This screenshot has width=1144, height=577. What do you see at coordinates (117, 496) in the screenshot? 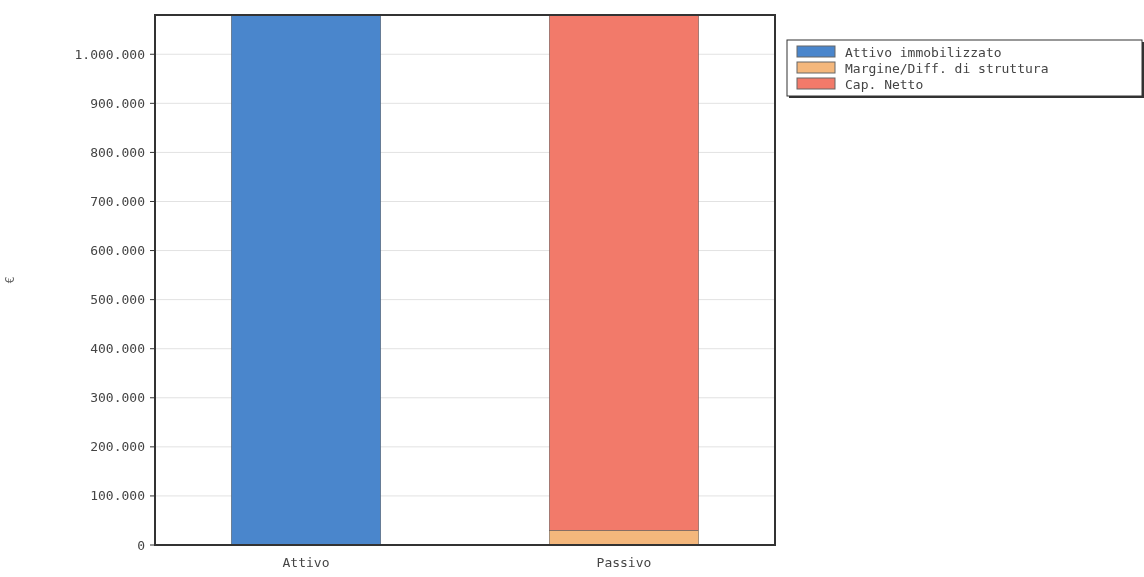
I see `y-tick-label: 100.000` at bounding box center [117, 496].